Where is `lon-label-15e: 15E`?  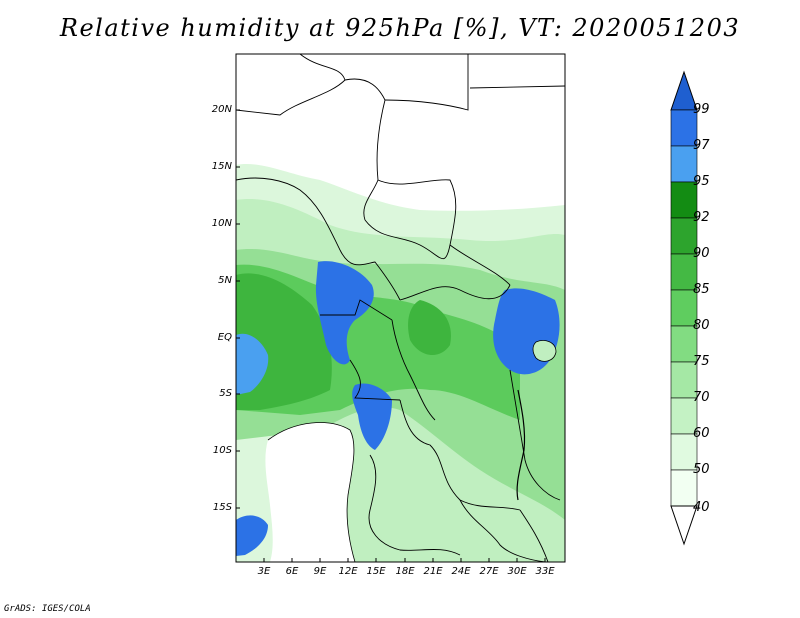 lon-label-15e: 15E is located at coordinates (376, 571).